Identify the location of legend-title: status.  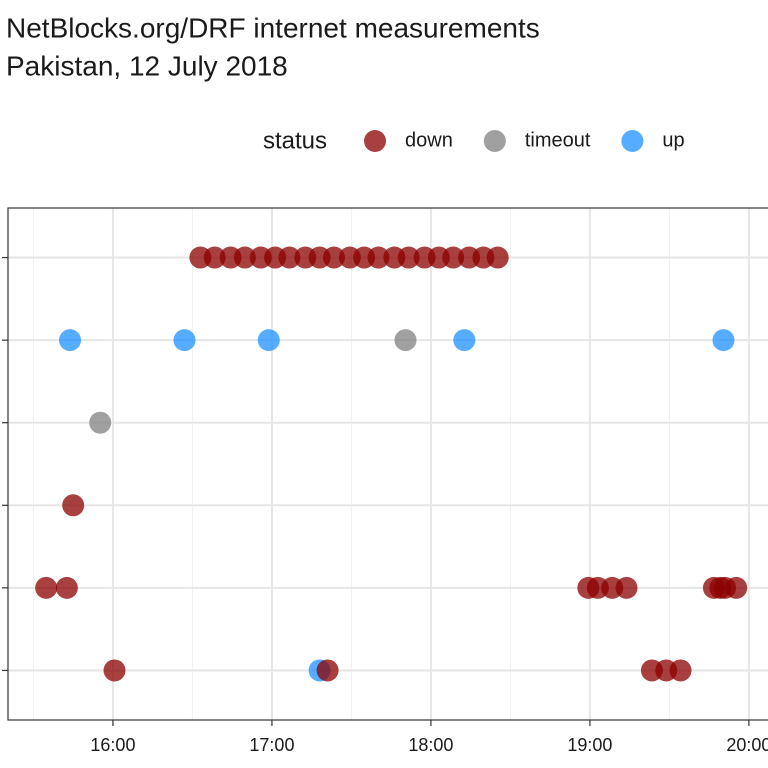
(295, 140).